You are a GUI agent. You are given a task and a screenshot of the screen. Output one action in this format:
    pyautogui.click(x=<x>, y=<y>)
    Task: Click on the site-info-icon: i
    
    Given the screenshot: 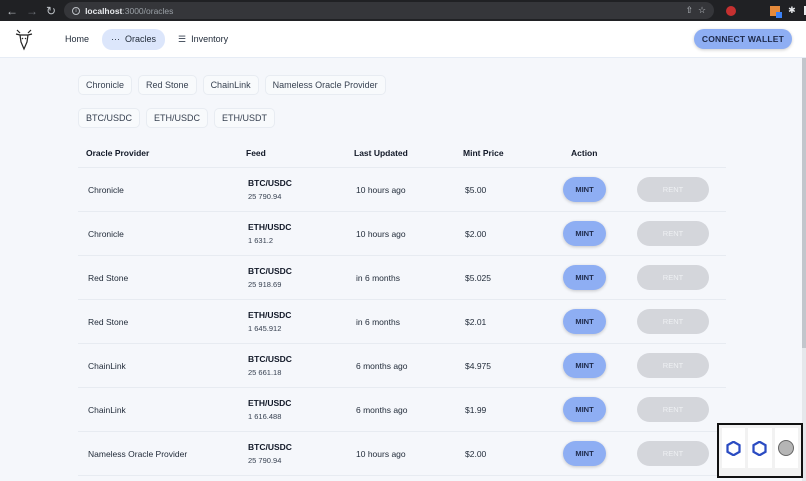 What is the action you would take?
    pyautogui.click(x=76, y=10)
    